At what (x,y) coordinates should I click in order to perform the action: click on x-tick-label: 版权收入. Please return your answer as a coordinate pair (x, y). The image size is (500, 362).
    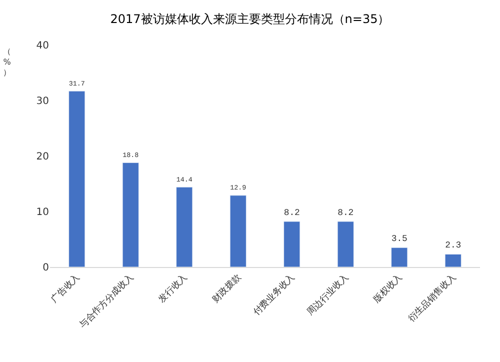
    Looking at the image, I should click on (388, 289).